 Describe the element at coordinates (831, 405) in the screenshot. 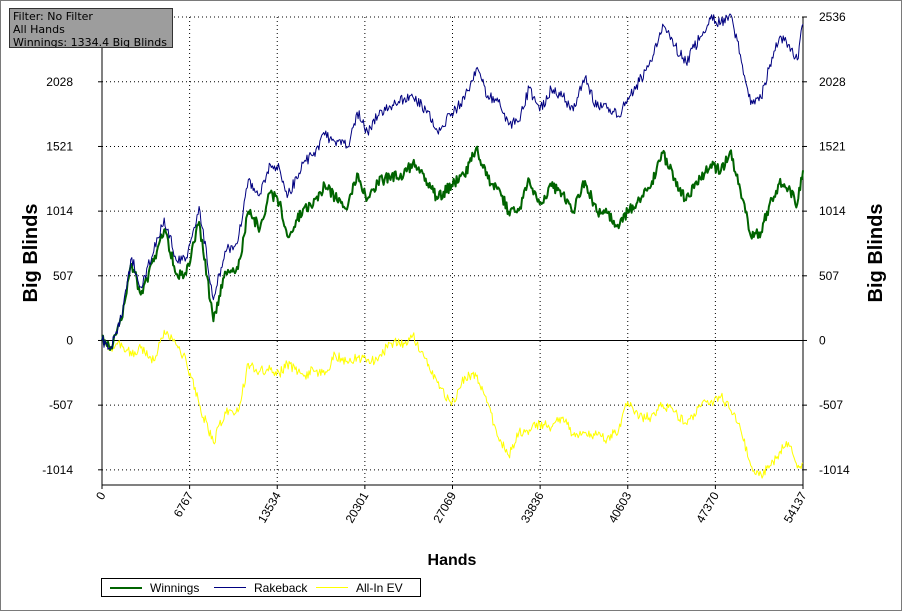

I see `y-tick-label-right: -507` at that location.